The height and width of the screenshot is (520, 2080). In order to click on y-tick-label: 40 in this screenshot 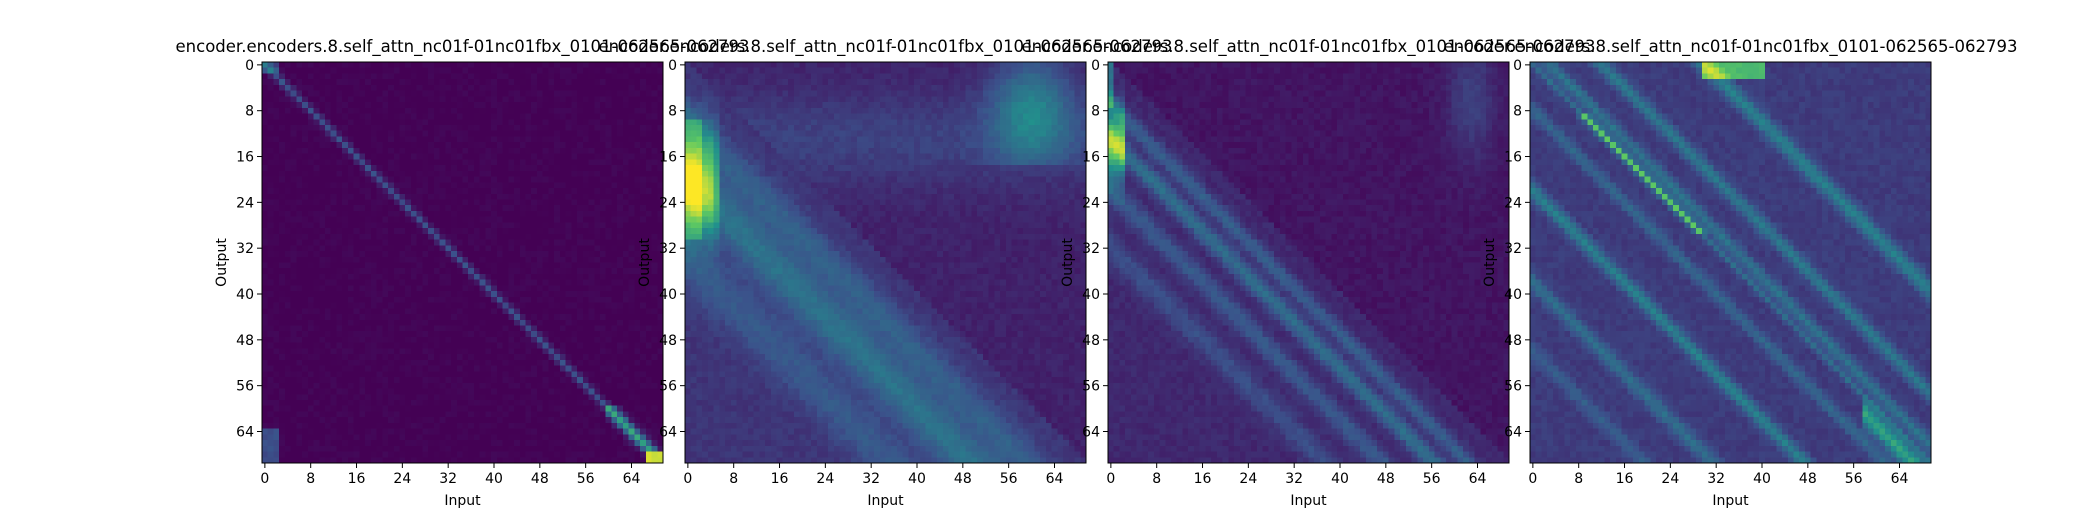, I will do `click(245, 295)`.